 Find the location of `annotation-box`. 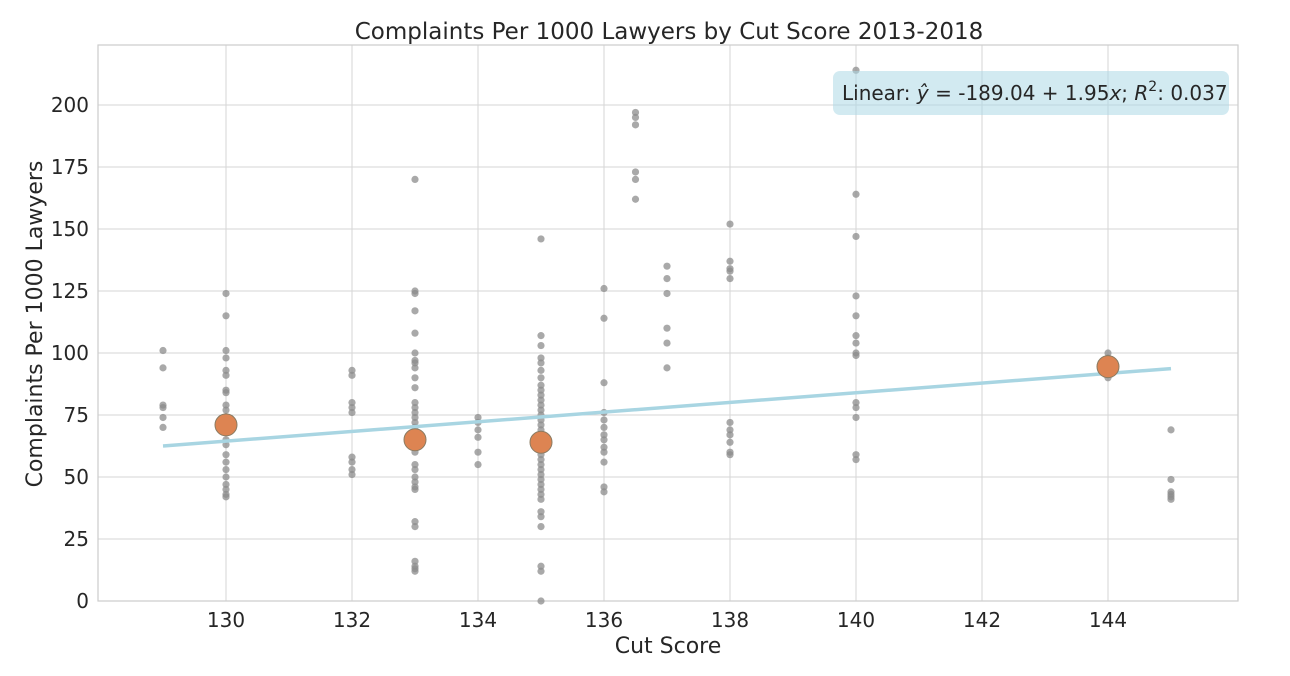

annotation-box is located at coordinates (1031, 93).